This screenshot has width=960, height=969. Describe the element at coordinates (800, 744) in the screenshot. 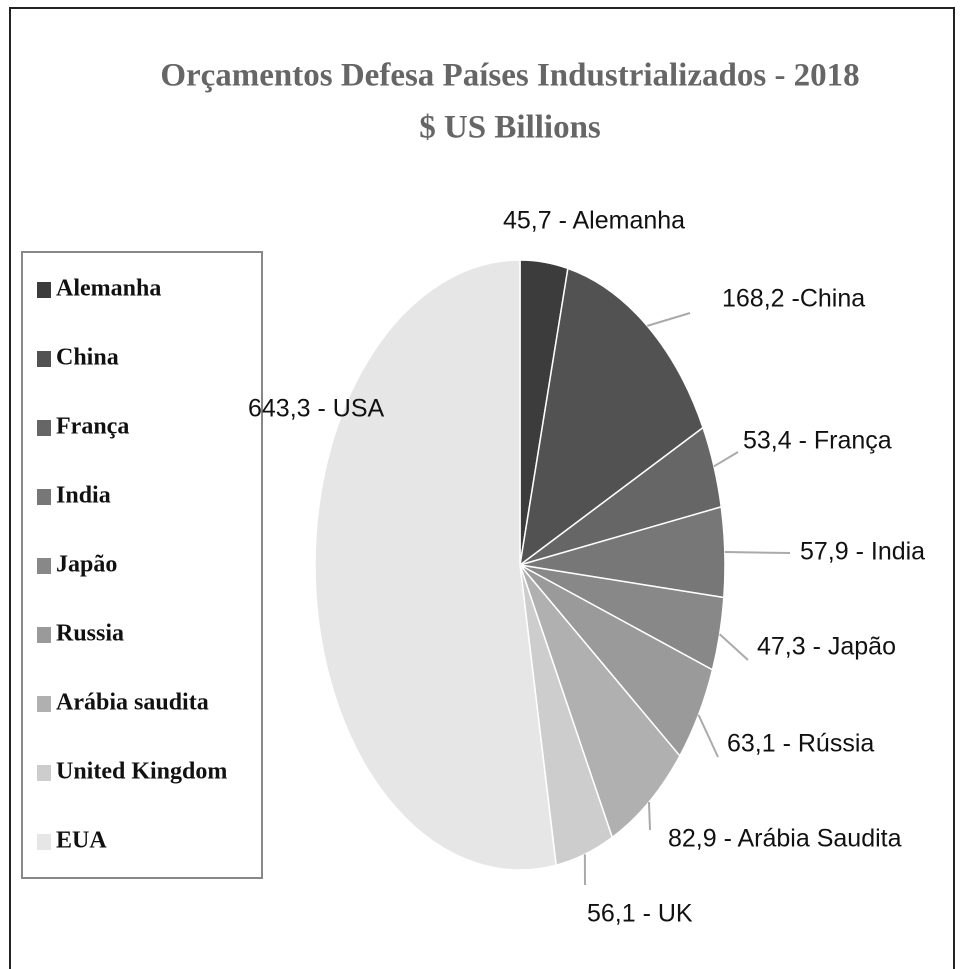

I see `data-label: 63,1 - Rússia` at that location.